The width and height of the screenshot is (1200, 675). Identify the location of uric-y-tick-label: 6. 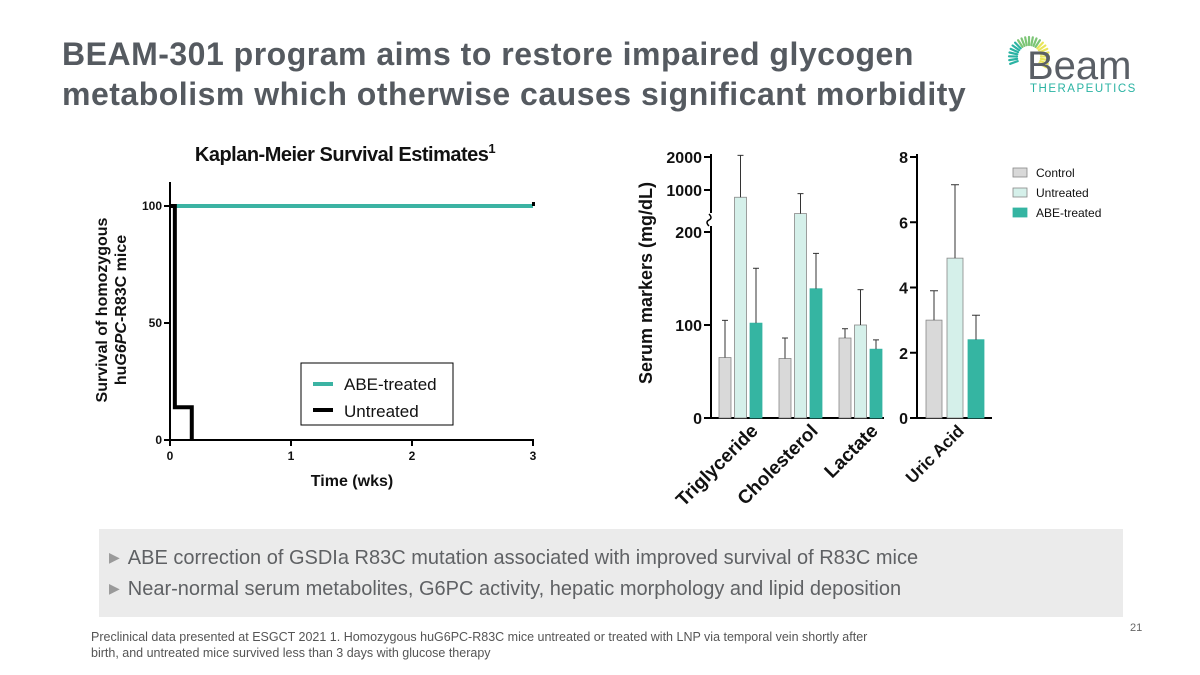
(903, 223).